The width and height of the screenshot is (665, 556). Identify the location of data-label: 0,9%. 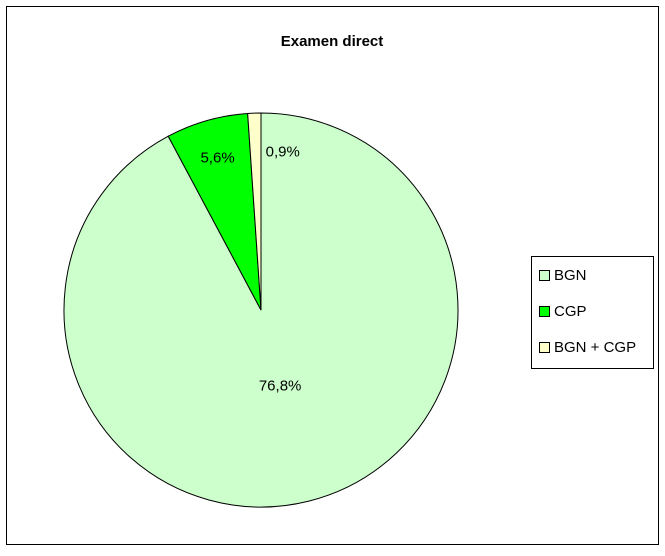
(283, 151).